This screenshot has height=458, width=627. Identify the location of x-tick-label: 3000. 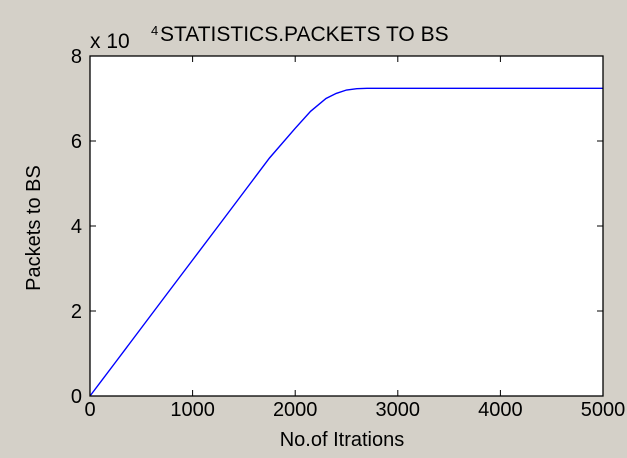
(398, 410).